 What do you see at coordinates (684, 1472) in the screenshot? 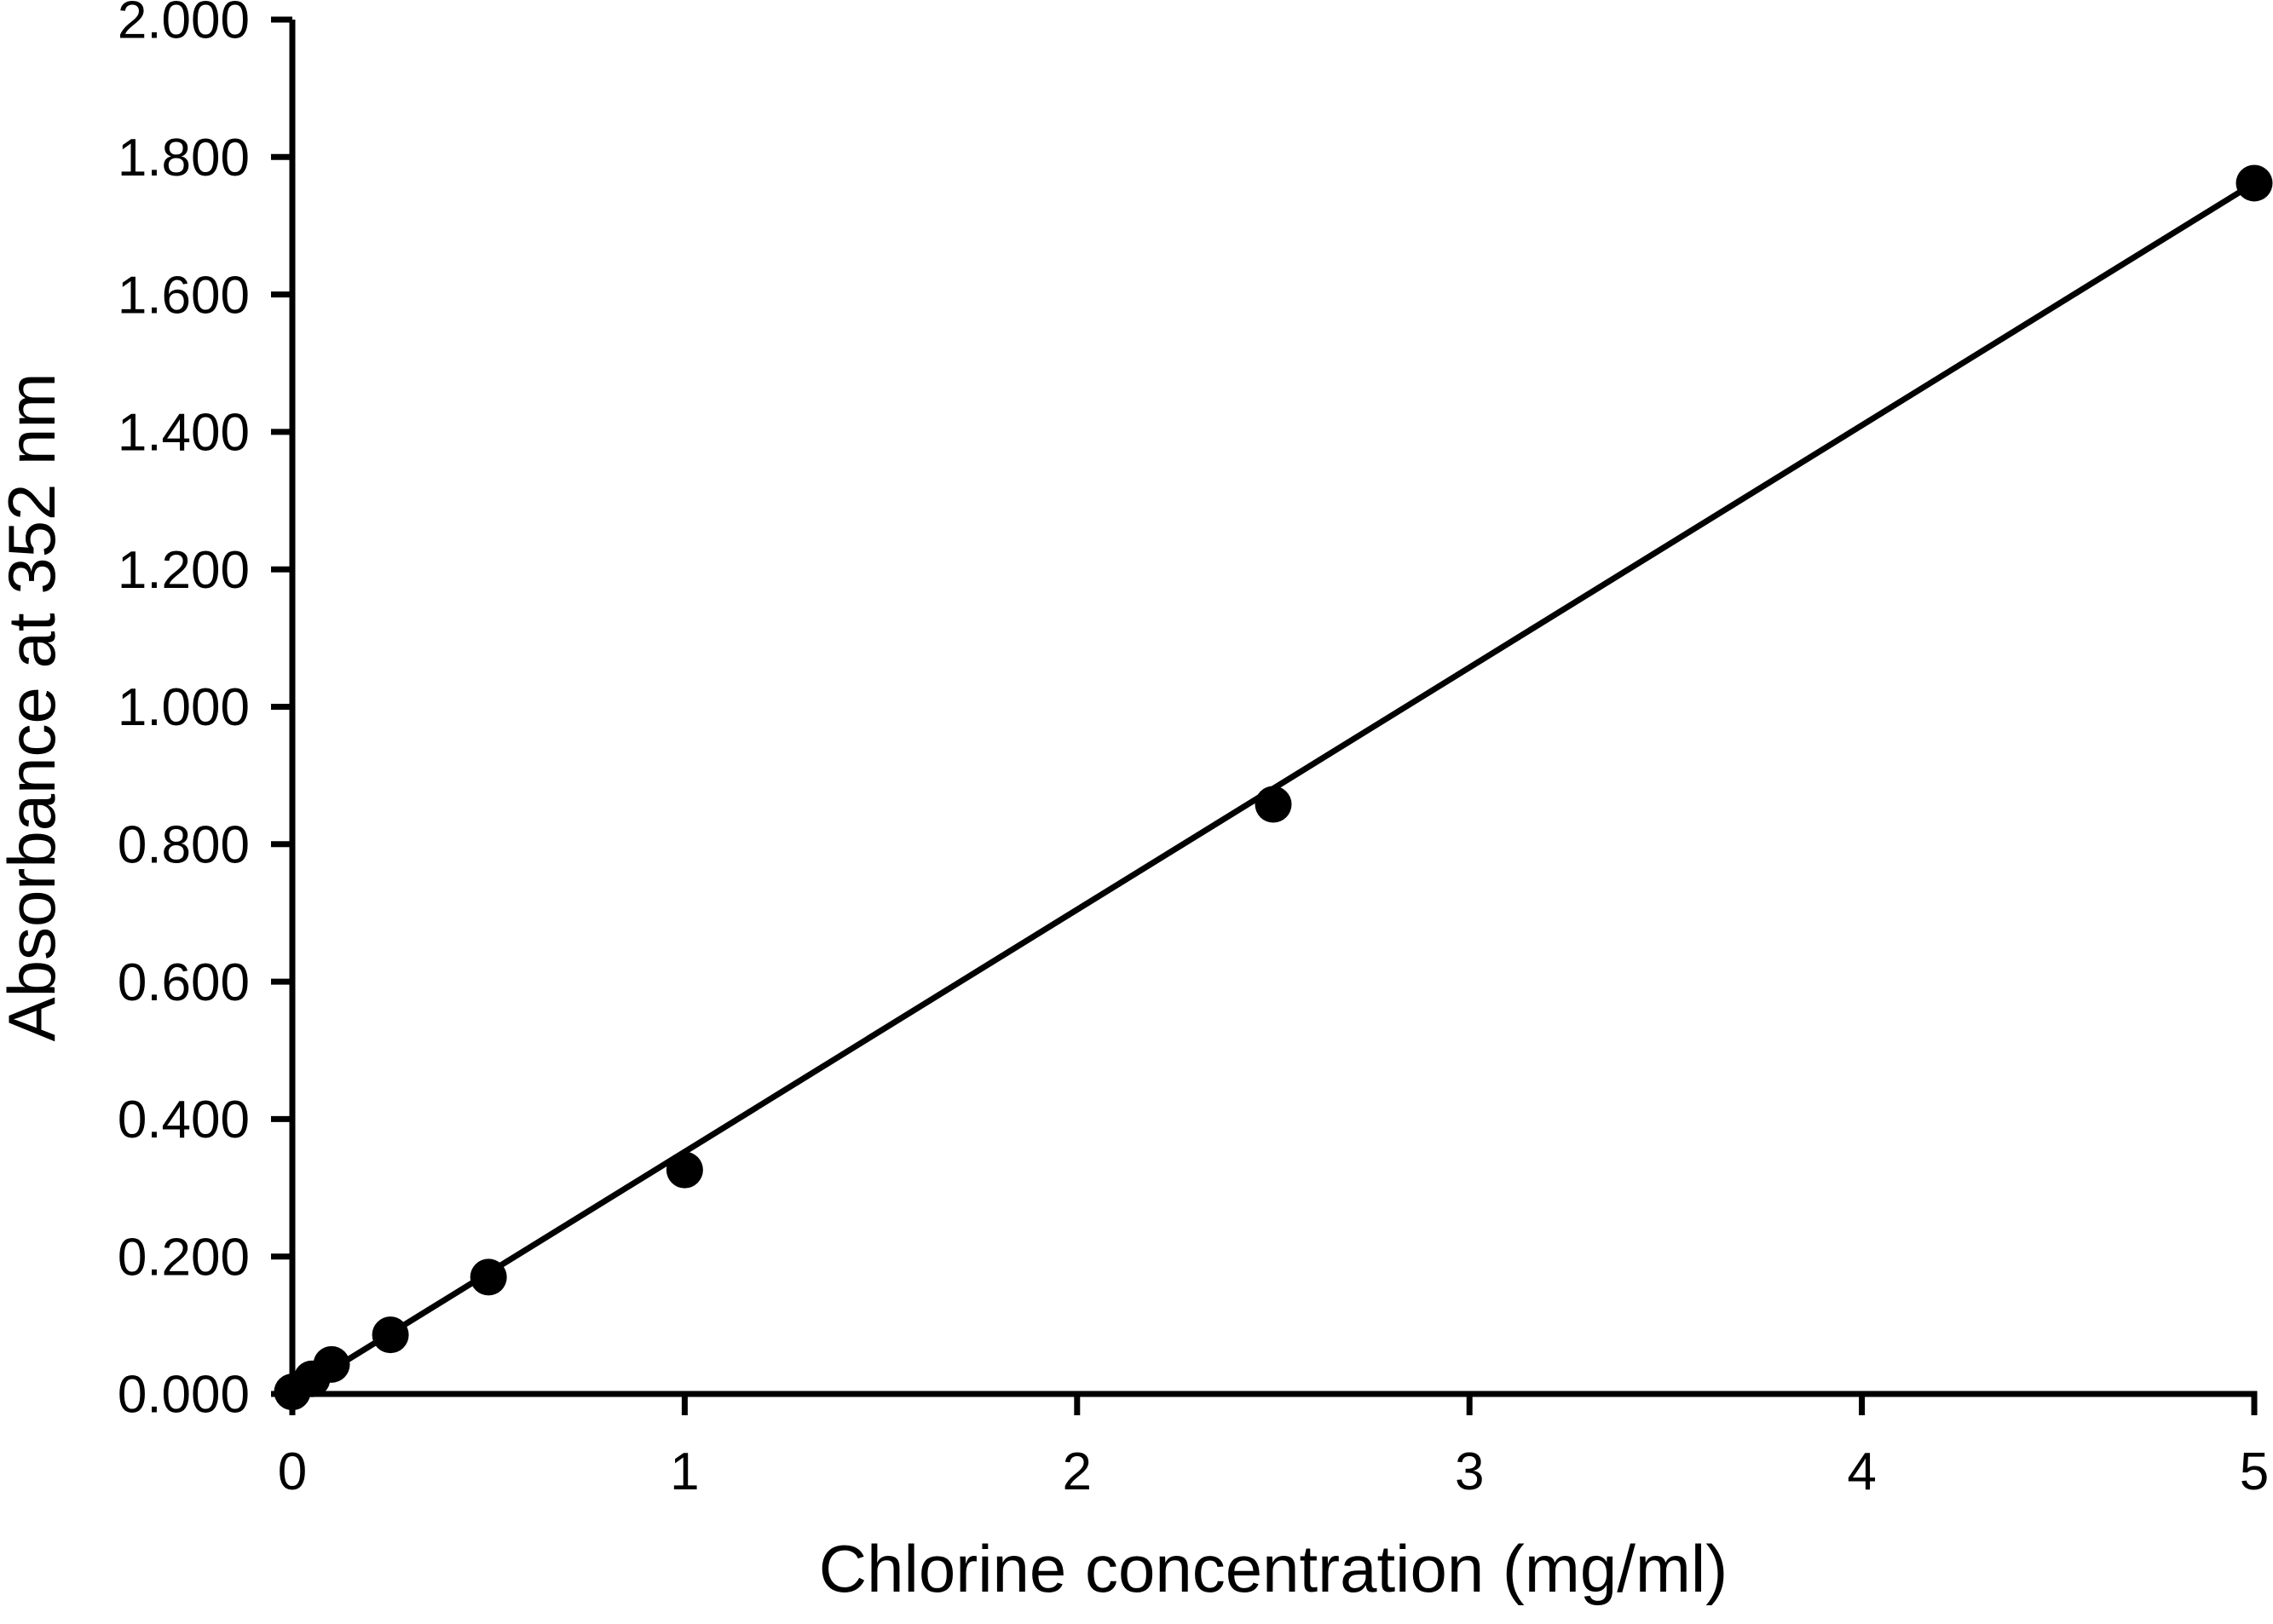
I see `x-tick-label: 1` at bounding box center [684, 1472].